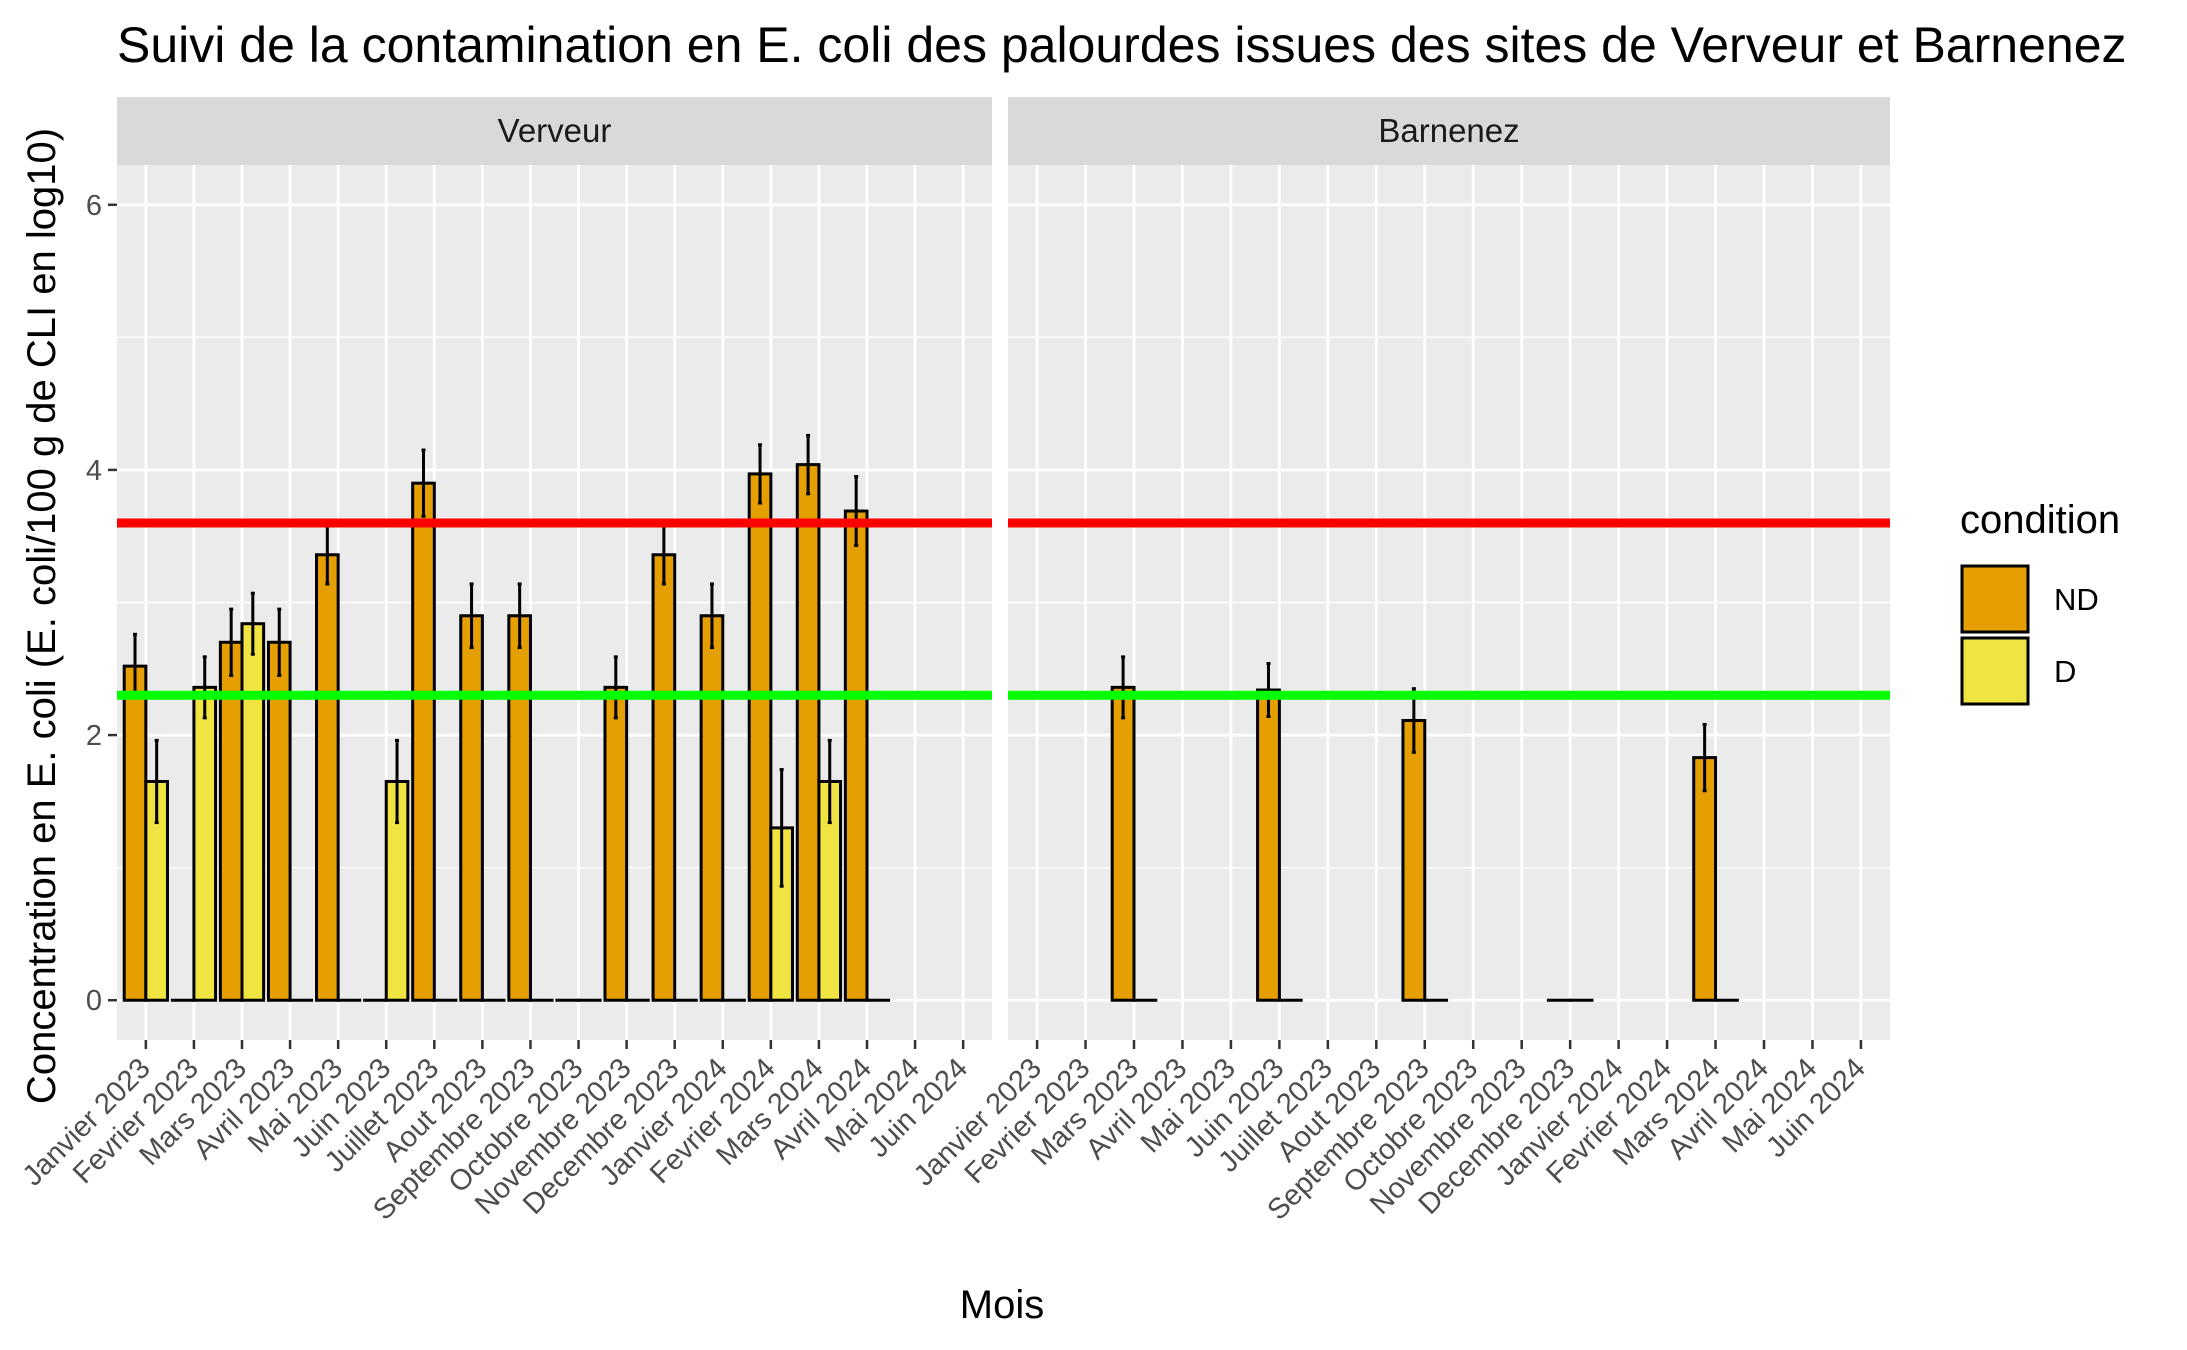 Image resolution: width=2187 pixels, height=1350 pixels. Describe the element at coordinates (2040, 520) in the screenshot. I see `legend-title: condition` at that location.